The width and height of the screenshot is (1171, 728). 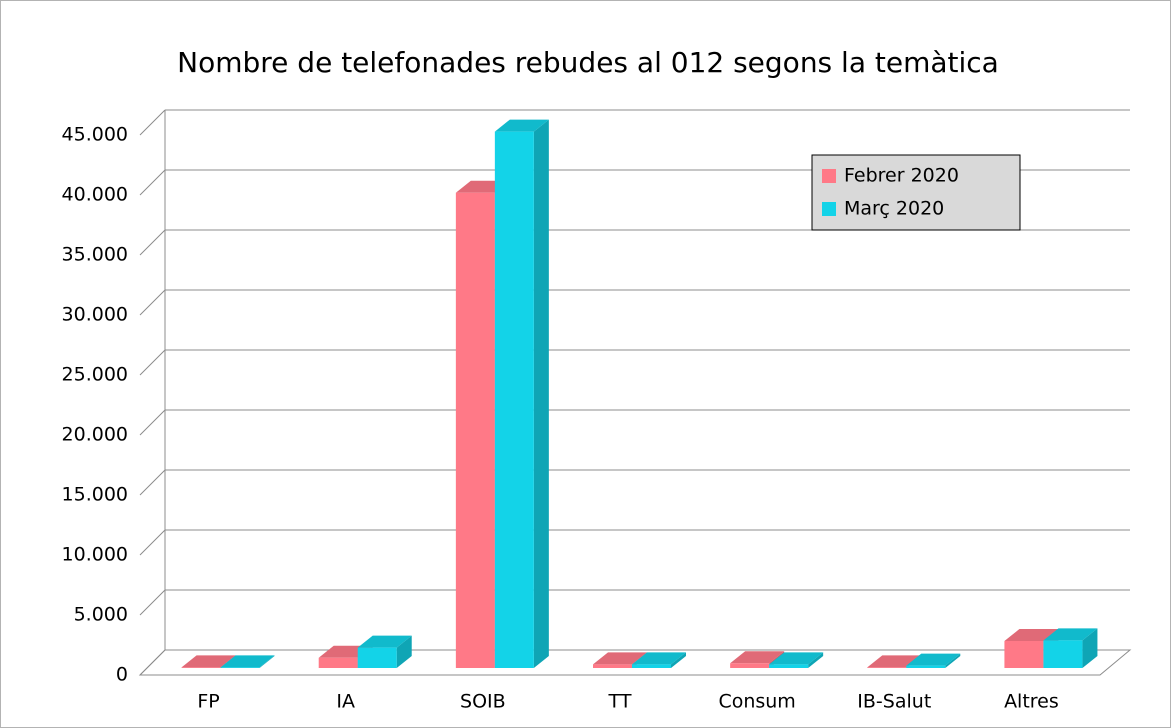 I want to click on y-tick-label: 40.000, so click(x=95, y=195).